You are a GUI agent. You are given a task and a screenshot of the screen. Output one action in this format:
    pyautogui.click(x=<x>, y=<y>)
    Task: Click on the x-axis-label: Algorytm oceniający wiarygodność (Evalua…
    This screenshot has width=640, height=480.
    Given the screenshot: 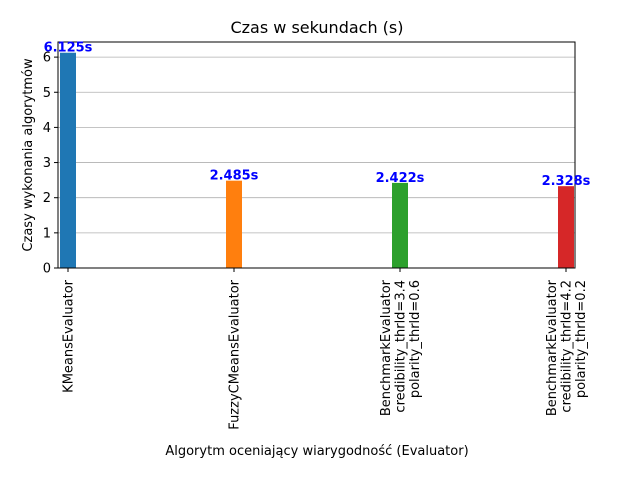 What is the action you would take?
    pyautogui.click(x=316, y=451)
    